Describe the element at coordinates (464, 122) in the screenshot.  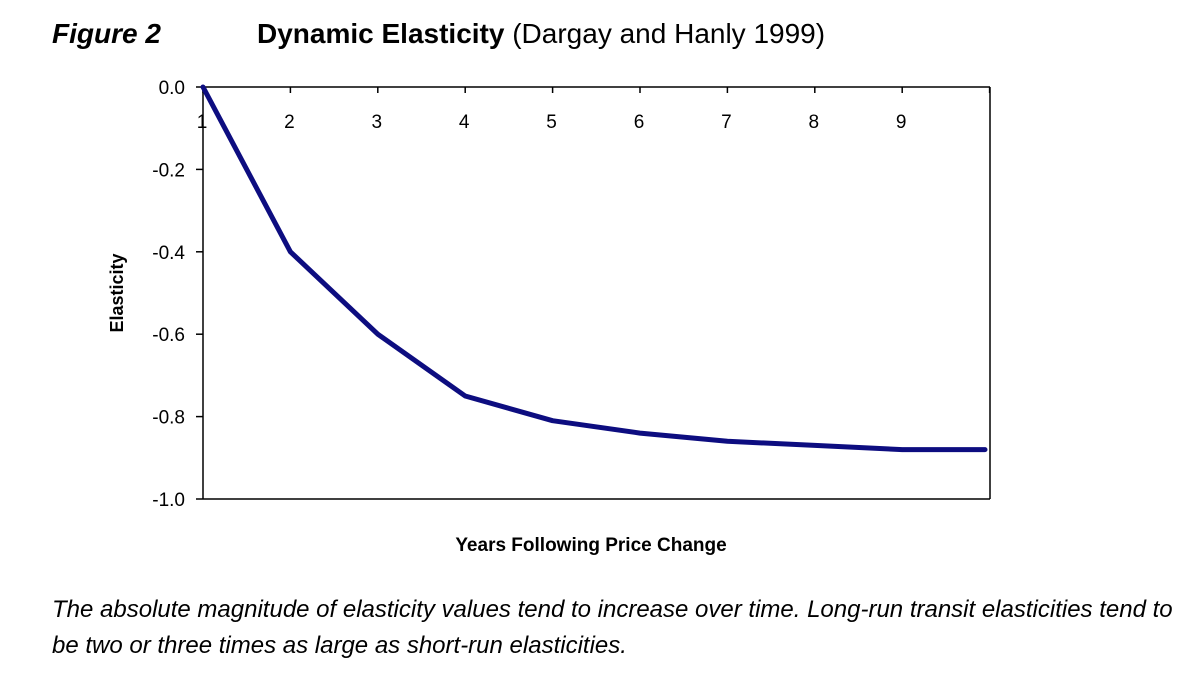
I see `x-tick-label: 4` at that location.